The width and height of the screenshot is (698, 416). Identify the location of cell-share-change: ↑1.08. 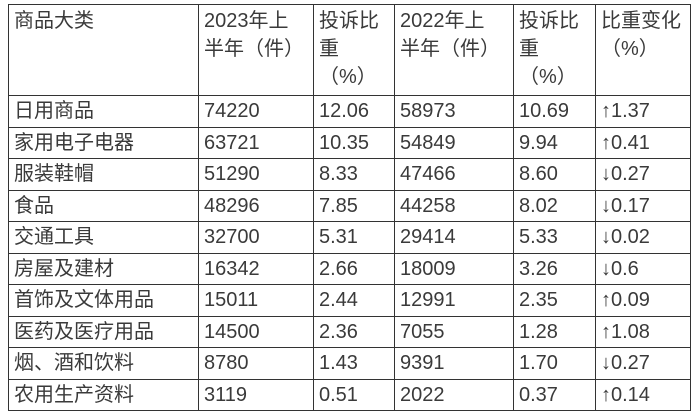
(643, 331).